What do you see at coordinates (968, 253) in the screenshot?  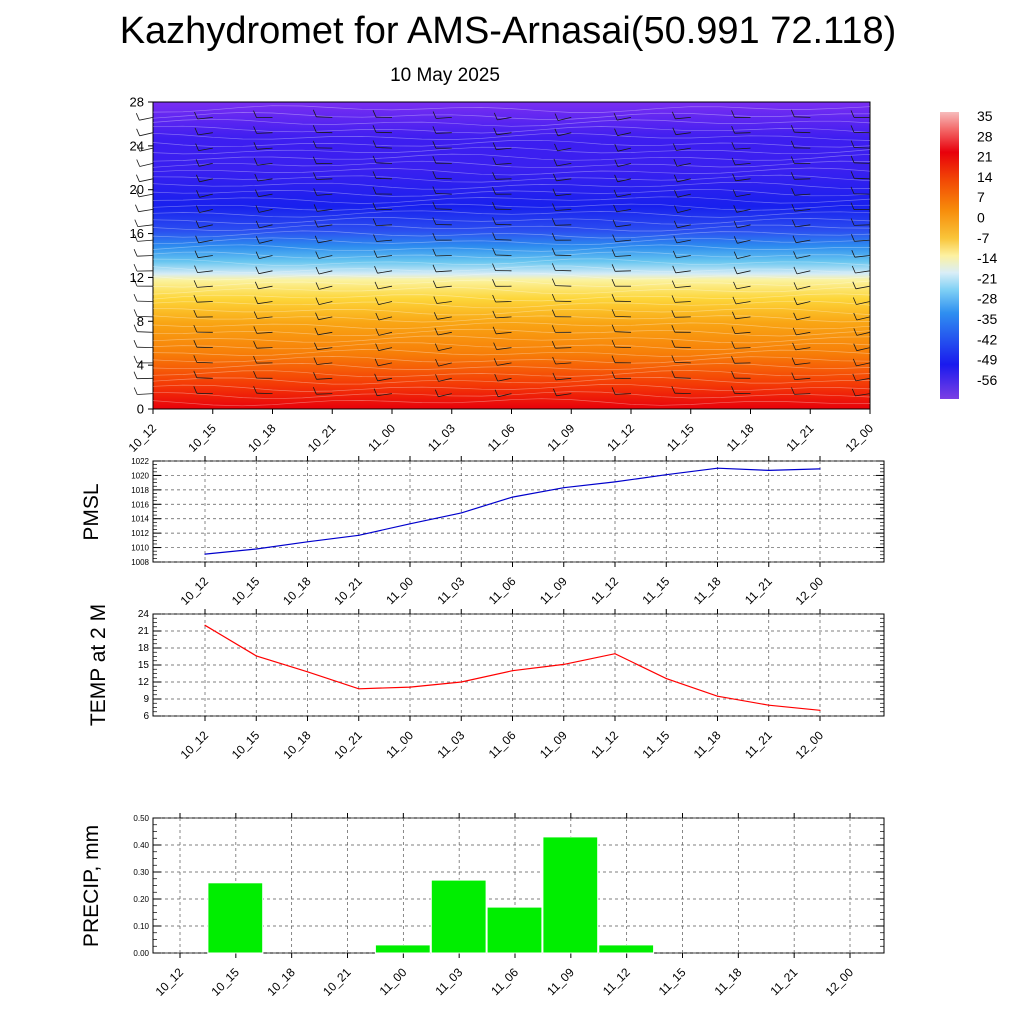 I see `colorbar: 35 28 21 14 7 0 -7 -14 -21 -28 -35 -42 -49 -56` at bounding box center [968, 253].